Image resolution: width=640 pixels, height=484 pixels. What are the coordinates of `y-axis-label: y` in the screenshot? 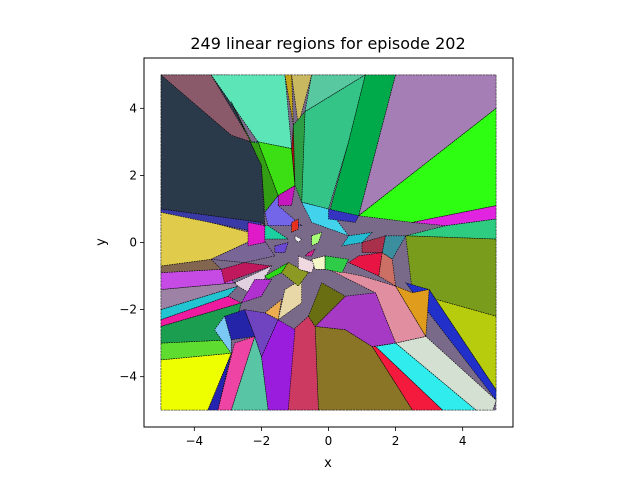 It's located at (101, 242).